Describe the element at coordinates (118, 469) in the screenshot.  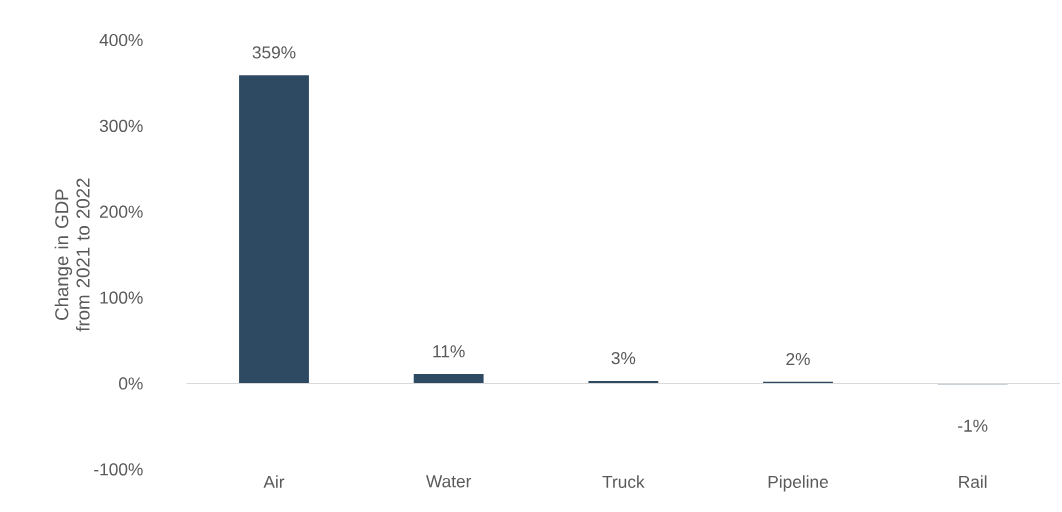
I see `y-tick-label: -100%` at that location.